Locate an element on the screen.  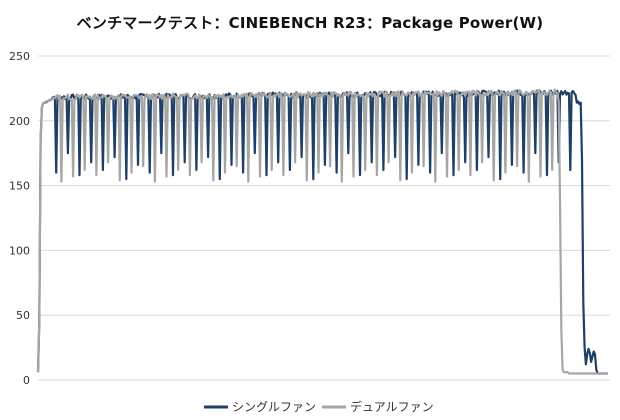
legend-label: デュアルファン is located at coordinates (392, 406).